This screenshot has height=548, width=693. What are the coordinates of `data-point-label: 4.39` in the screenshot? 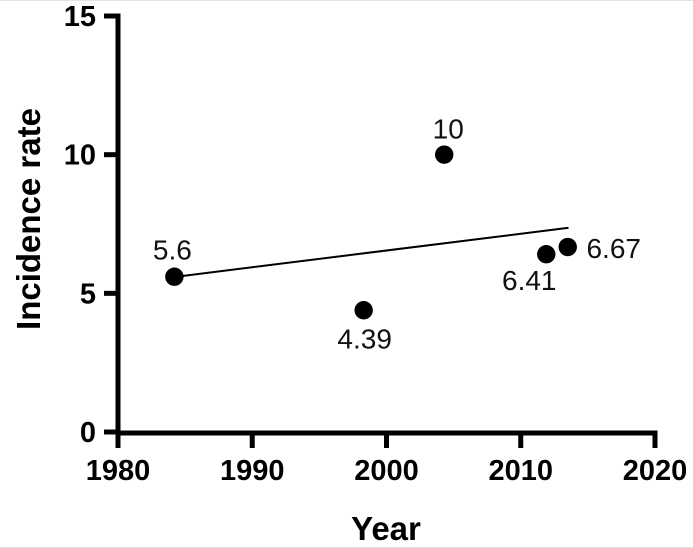 It's located at (364, 338).